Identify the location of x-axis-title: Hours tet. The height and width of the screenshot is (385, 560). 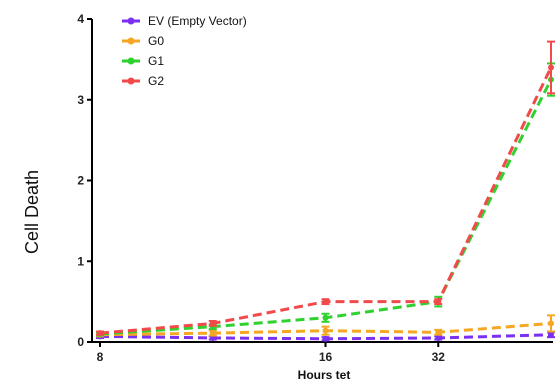
(324, 375).